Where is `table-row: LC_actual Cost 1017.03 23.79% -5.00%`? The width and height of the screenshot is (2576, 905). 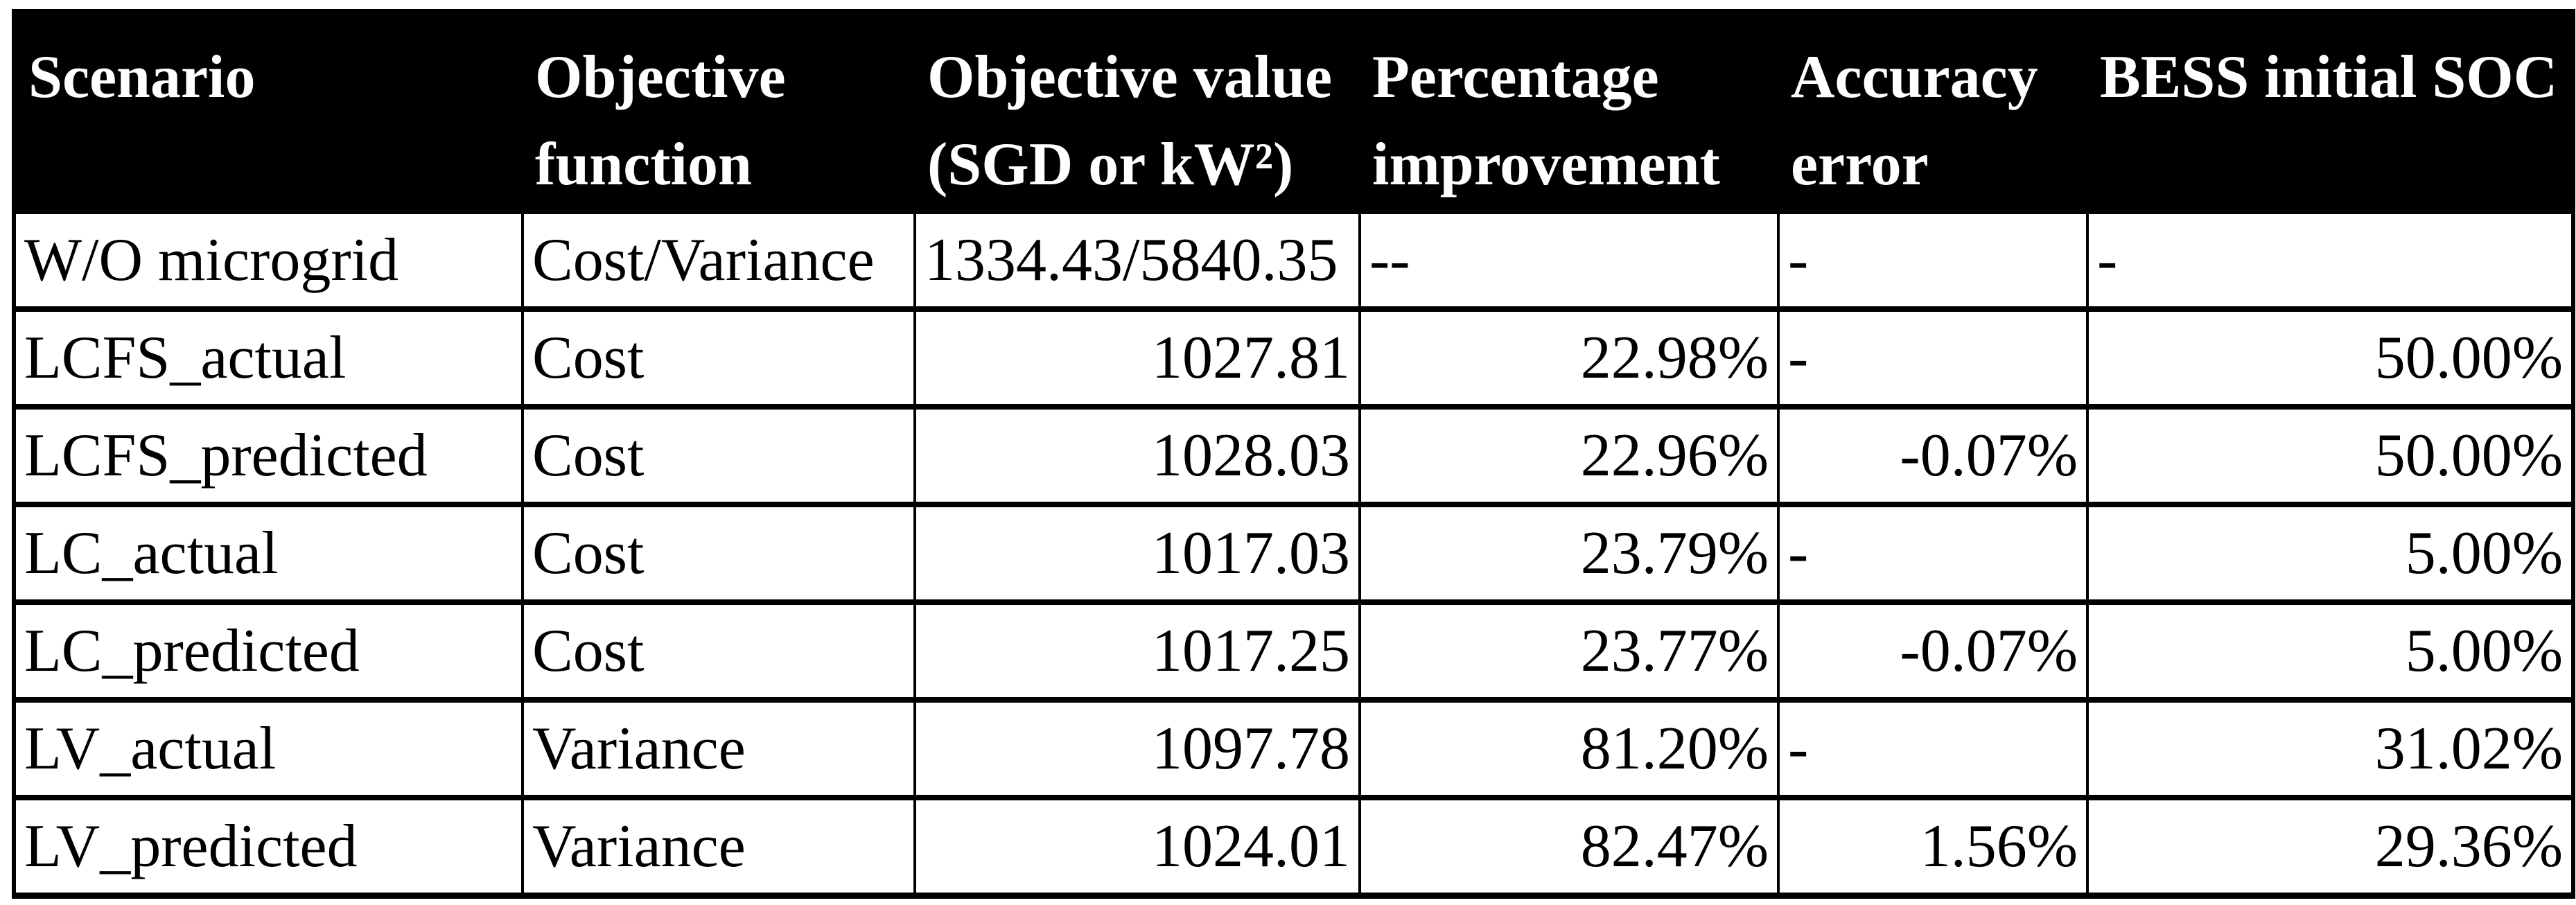 table-row: LC_actual Cost 1017.03 23.79% -5.00% is located at coordinates (1293, 553).